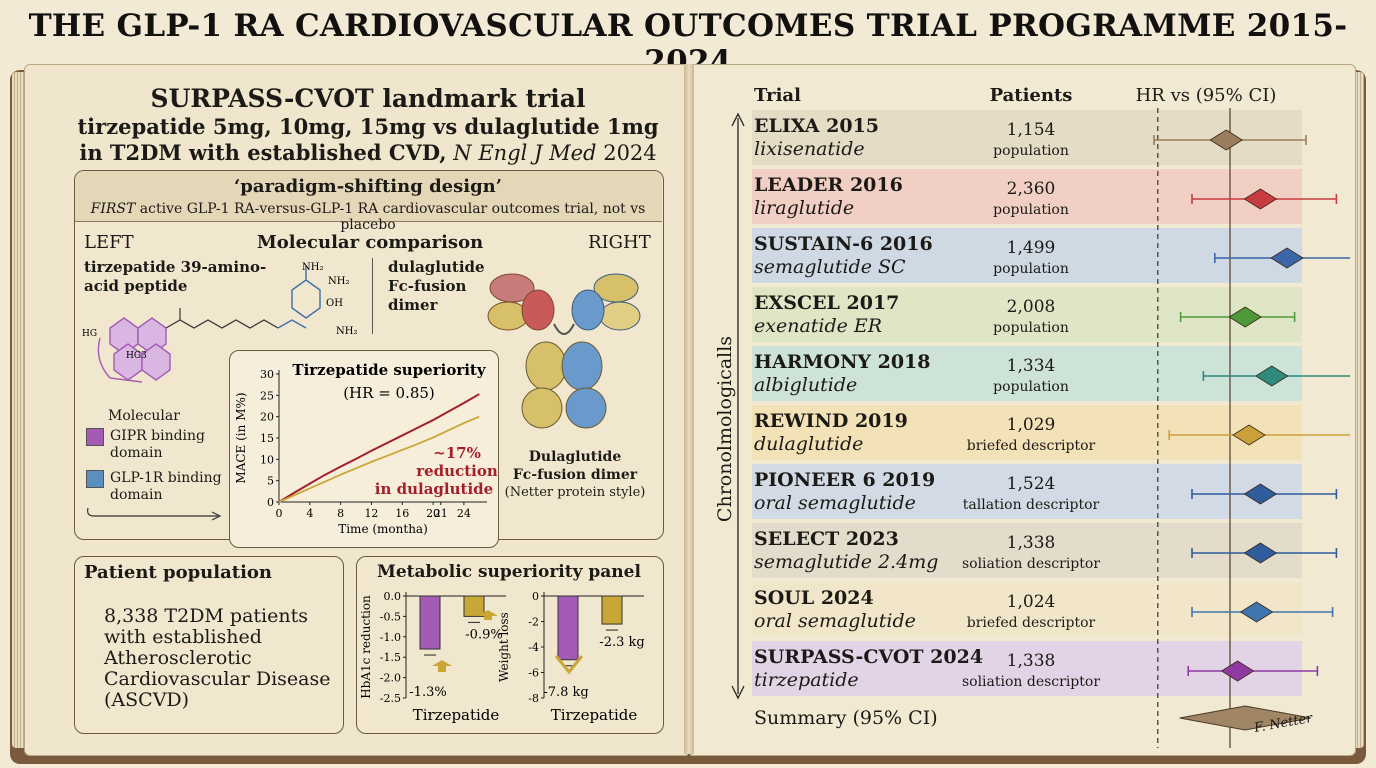 The width and height of the screenshot is (1376, 768). I want to click on chem-label-nh2-c: NH₂, so click(346, 331).